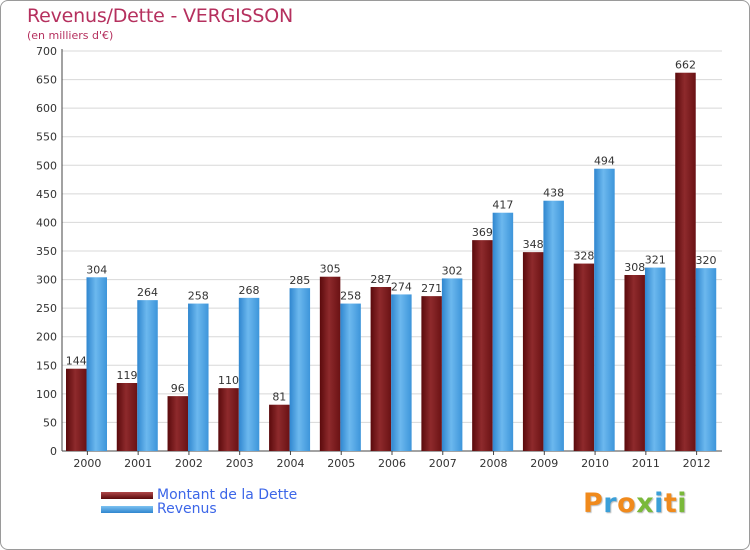  Describe the element at coordinates (330, 363) in the screenshot. I see `bar-dette-2005` at that location.